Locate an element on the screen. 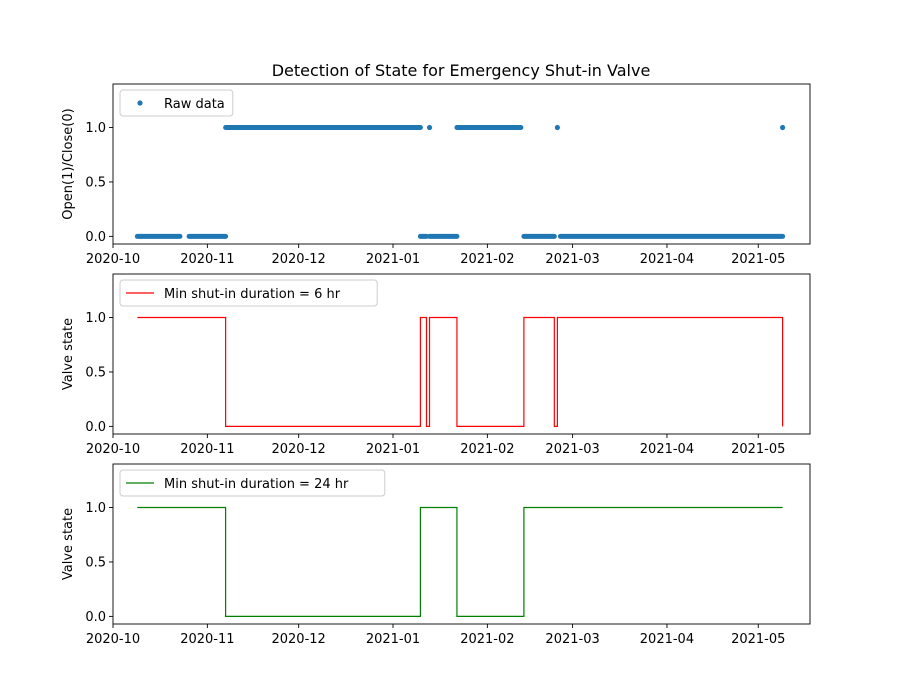 The image size is (900, 700). legend-label: Min shut-in duration = 6 hr is located at coordinates (252, 294).